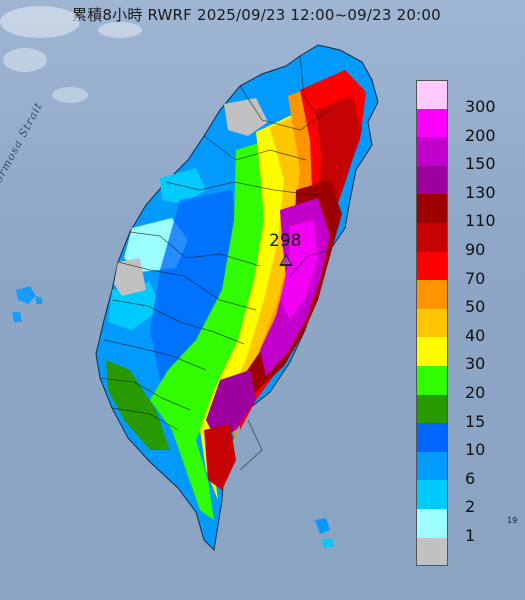 This screenshot has height=600, width=525. I want to click on triangle-icon, so click(286, 260).